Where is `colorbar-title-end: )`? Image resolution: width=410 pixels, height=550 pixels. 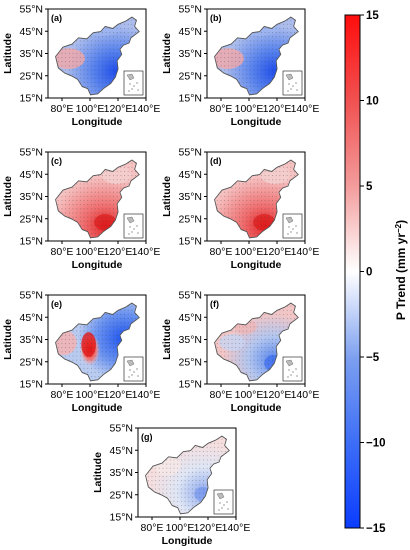 colorbar-title-end: ) is located at coordinates (401, 222).